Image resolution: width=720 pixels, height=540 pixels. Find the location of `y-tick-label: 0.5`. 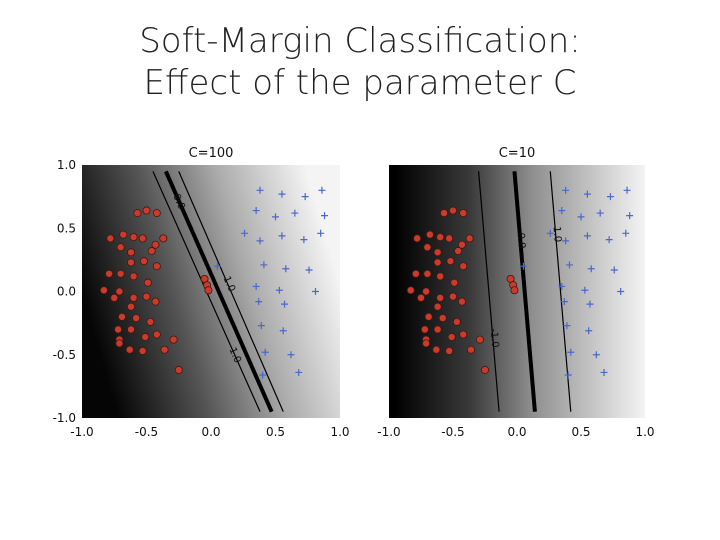

y-tick-label: 0.5 is located at coordinates (66, 228).